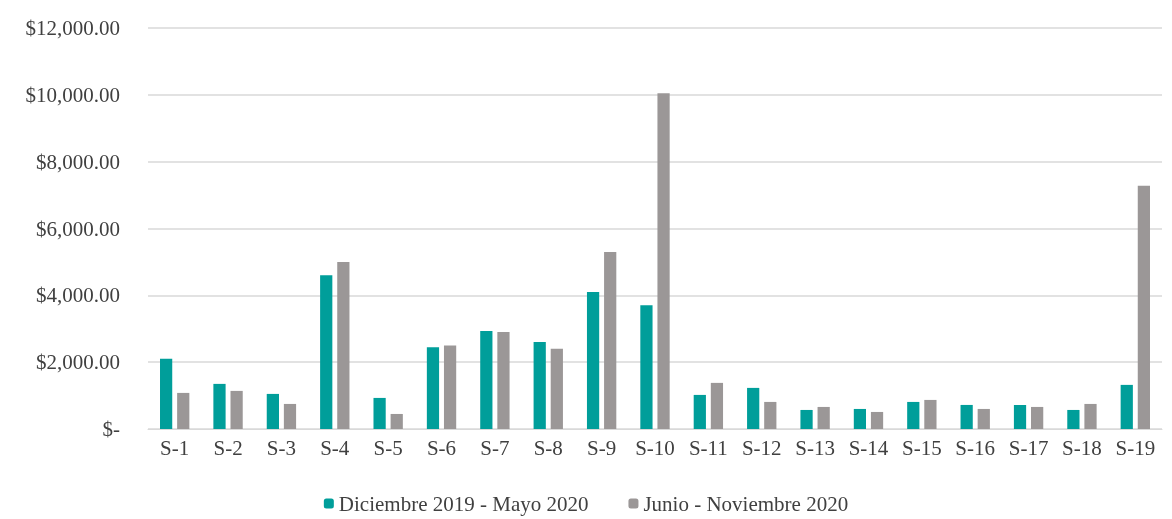 This screenshot has width=1172, height=519. What do you see at coordinates (1082, 447) in the screenshot?
I see `x-tick-label: S-18` at bounding box center [1082, 447].